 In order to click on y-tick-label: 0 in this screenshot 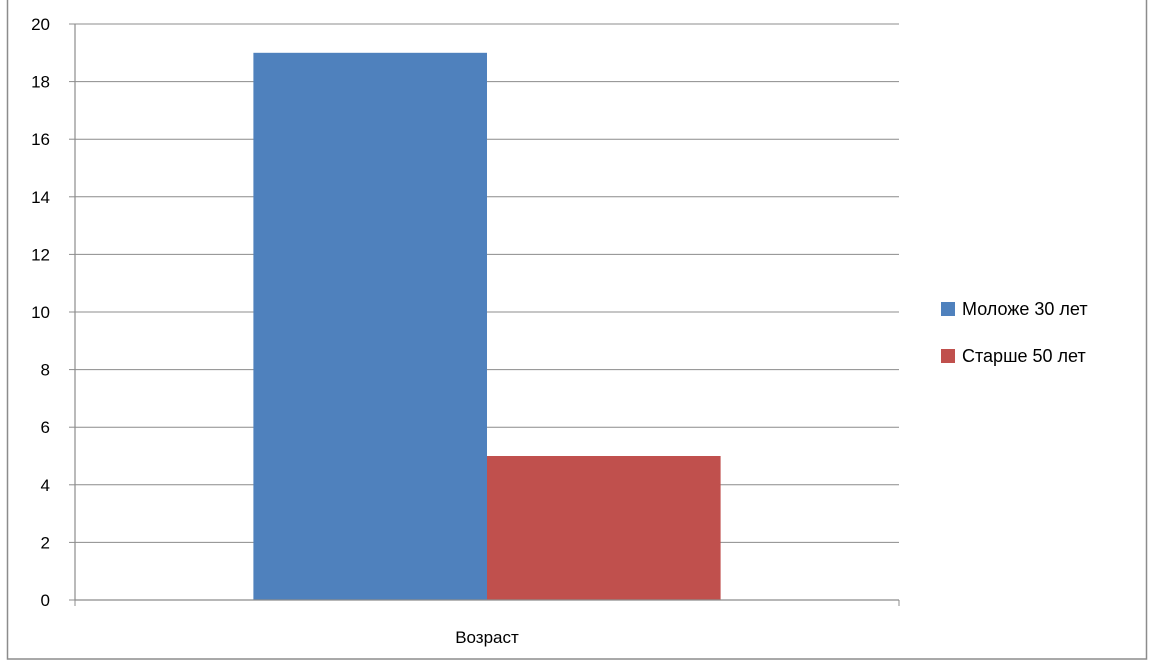, I will do `click(45, 600)`.